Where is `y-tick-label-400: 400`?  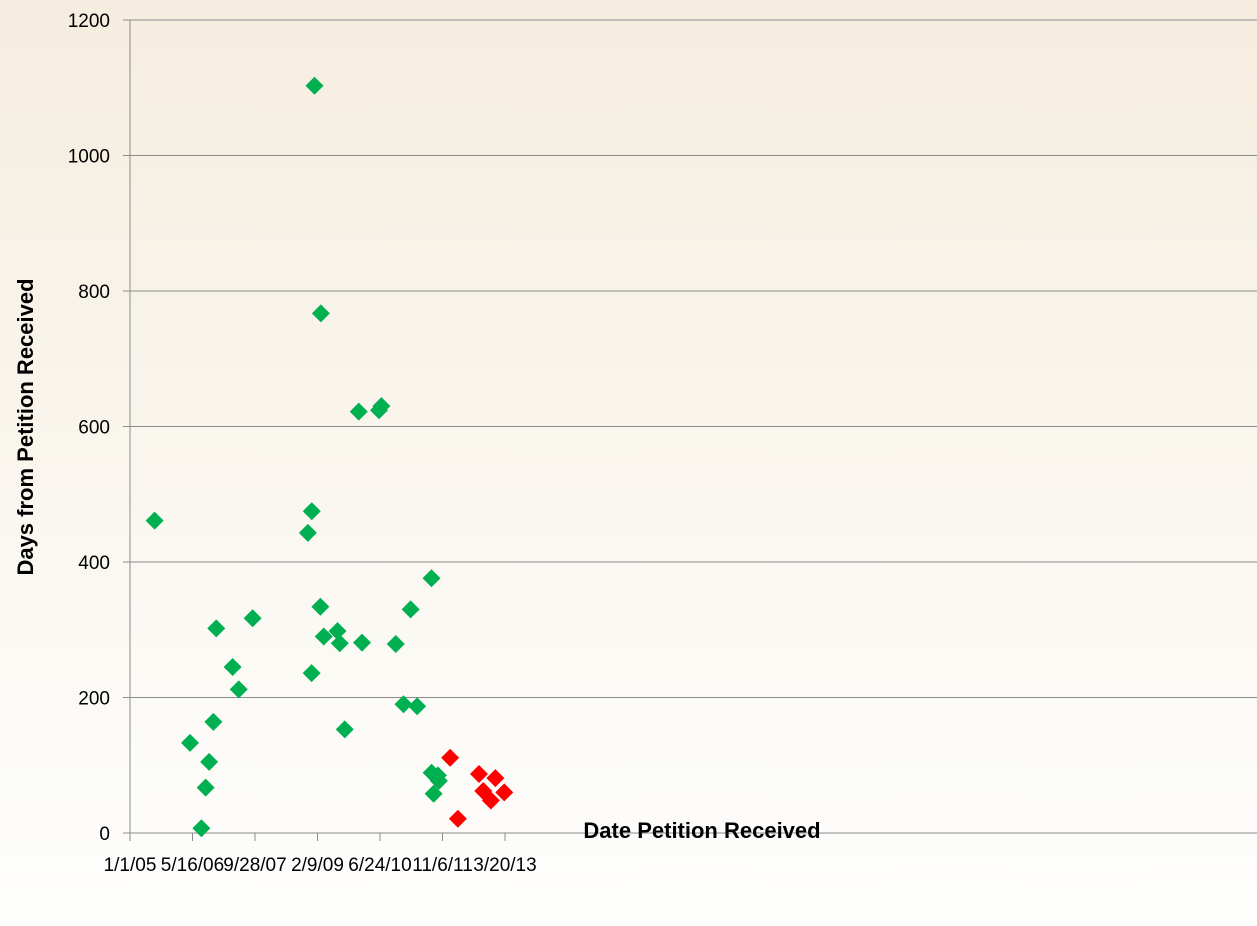 y-tick-label-400: 400 is located at coordinates (94, 563).